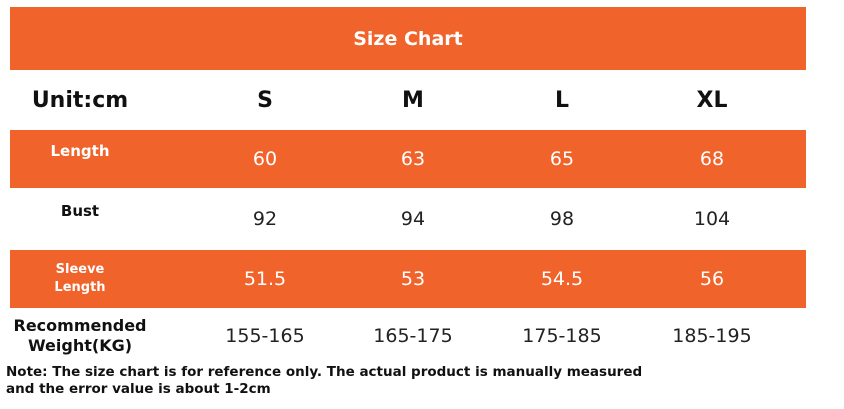  Describe the element at coordinates (80, 100) in the screenshot. I see `column-header: Unit:cm` at that location.